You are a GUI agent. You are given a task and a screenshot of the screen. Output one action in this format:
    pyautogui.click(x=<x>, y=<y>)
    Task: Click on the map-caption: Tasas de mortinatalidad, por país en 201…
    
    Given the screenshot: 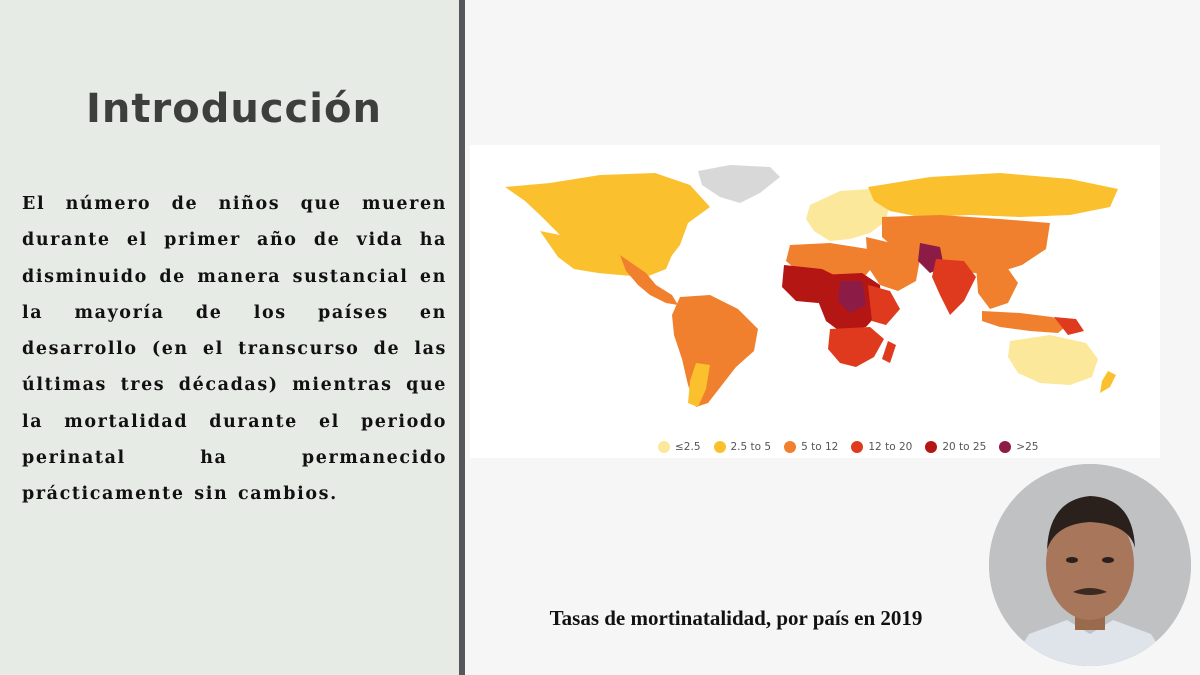 What is the action you would take?
    pyautogui.click(x=736, y=618)
    